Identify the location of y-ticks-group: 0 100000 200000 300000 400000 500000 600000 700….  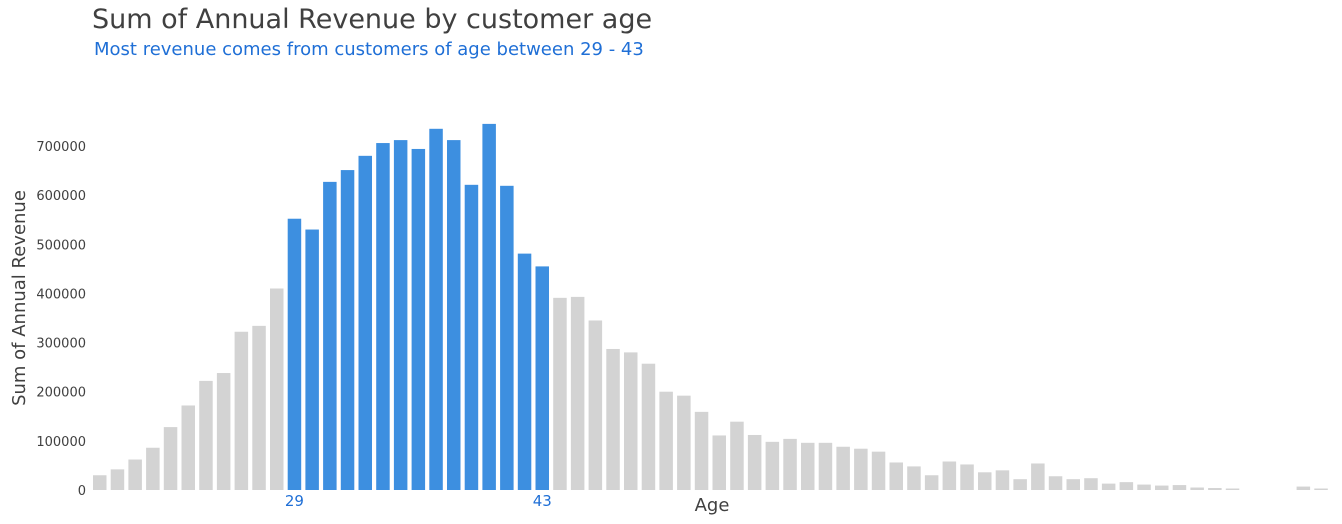
(61, 319).